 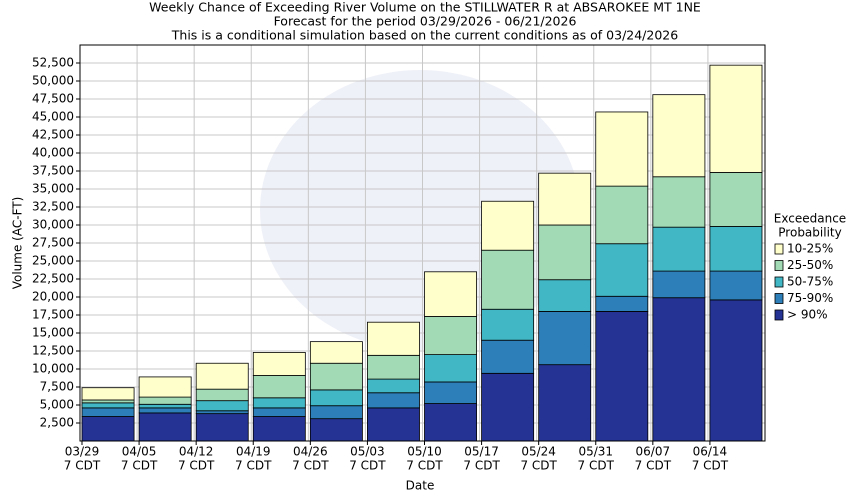 I want to click on x-tick-label: 05/10, so click(x=424, y=452).